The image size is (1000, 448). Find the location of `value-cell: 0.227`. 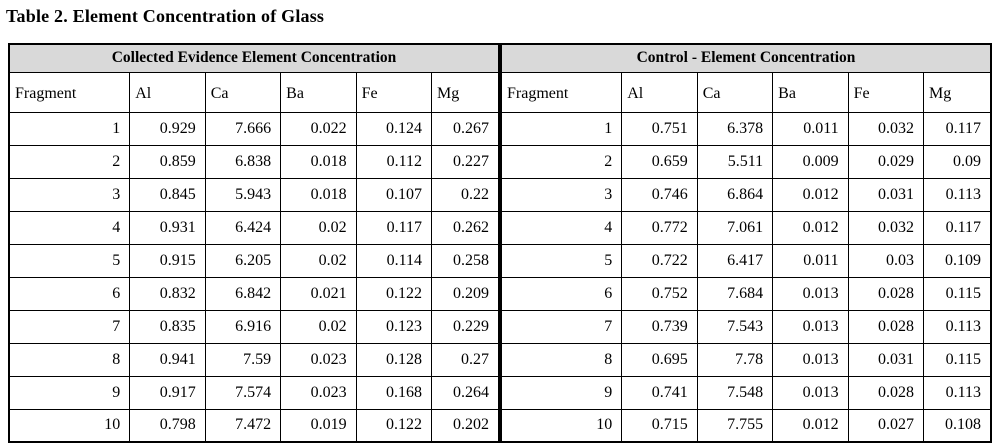

value-cell: 0.227 is located at coordinates (465, 161).